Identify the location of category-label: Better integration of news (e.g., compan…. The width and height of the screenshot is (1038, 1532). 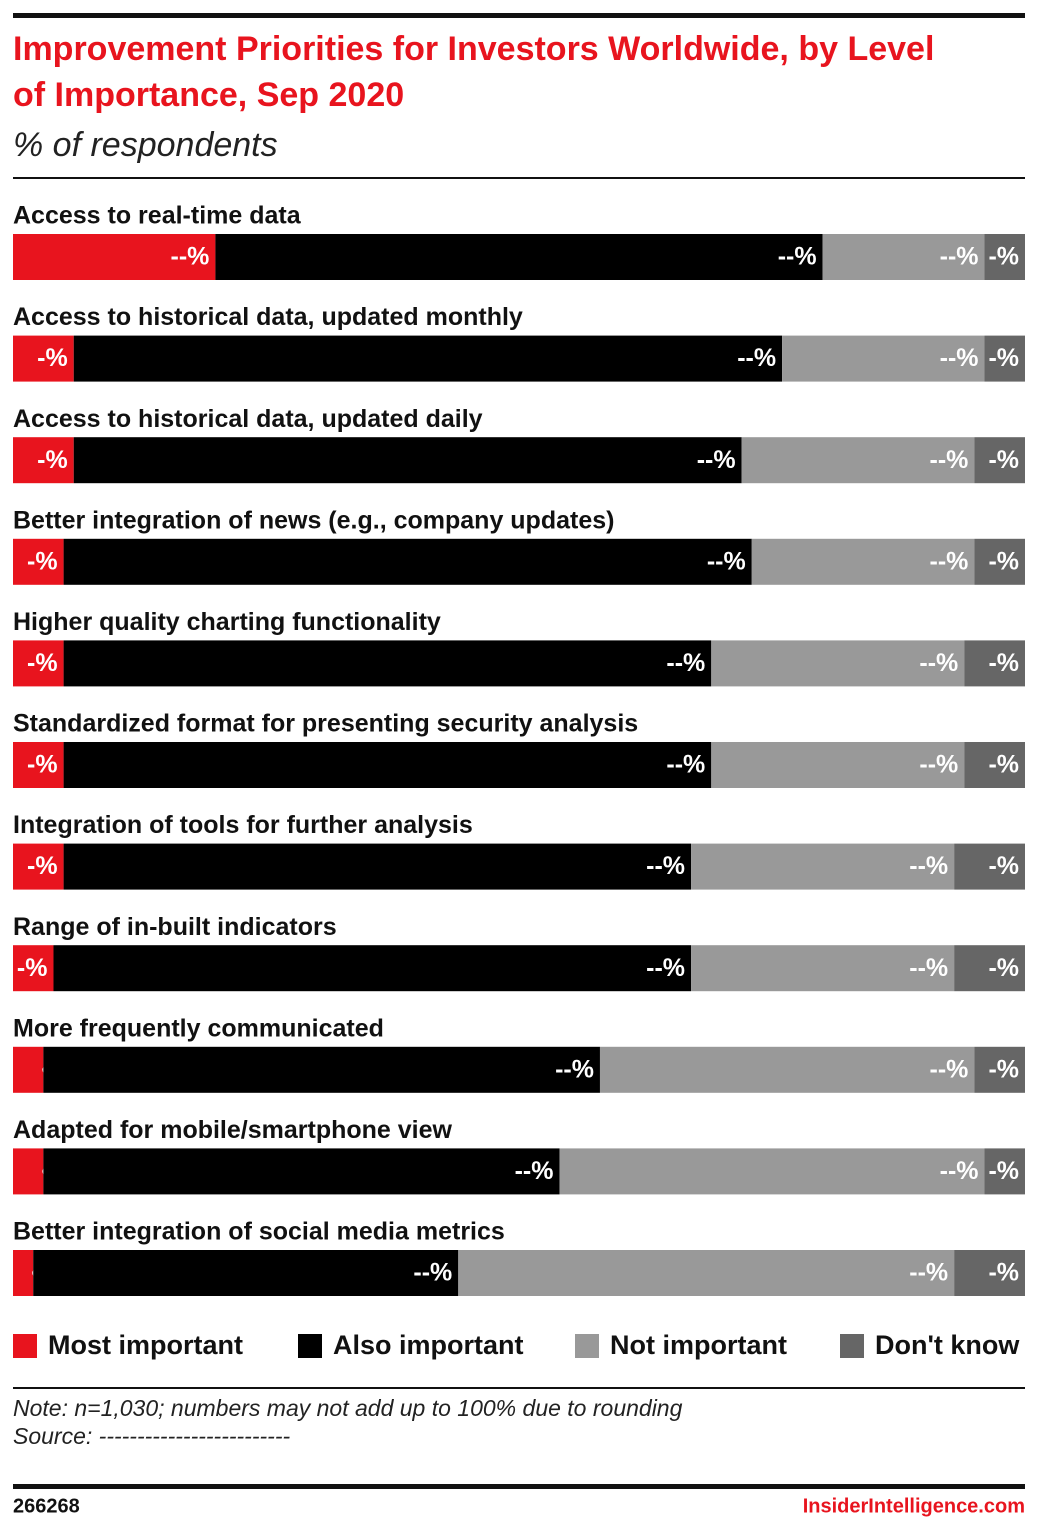
(313, 520).